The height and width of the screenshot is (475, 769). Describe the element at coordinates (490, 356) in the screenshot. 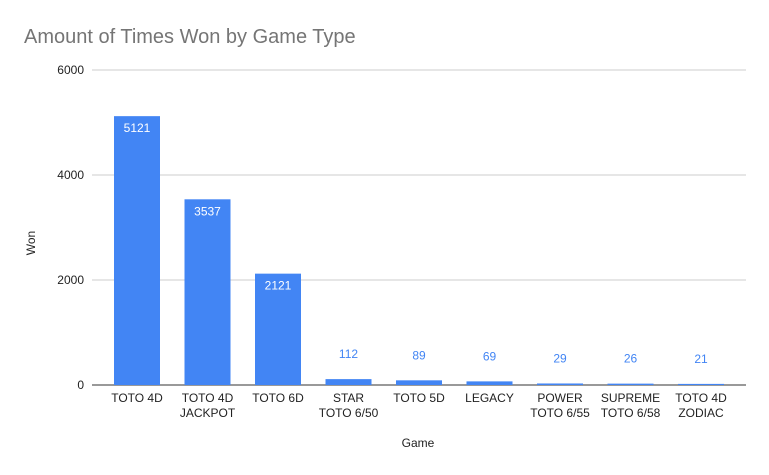

I see `bar-value-label: 69` at that location.